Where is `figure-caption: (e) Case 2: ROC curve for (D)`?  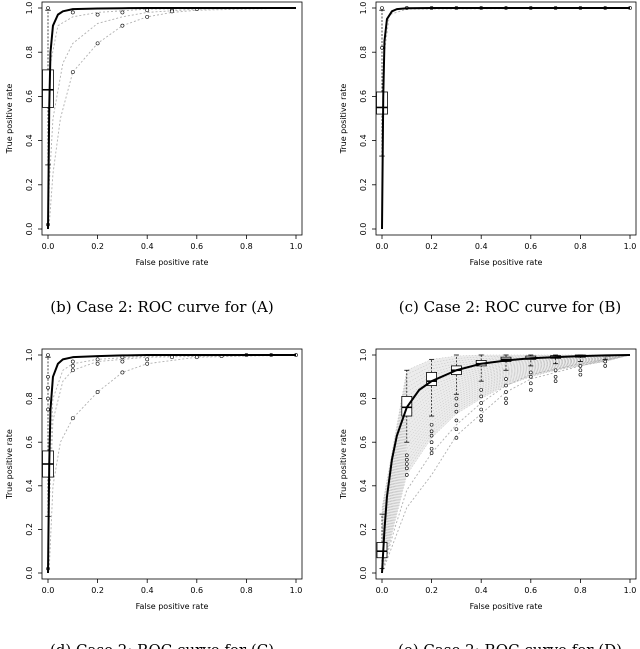
figure-caption: (e) Case 2: ROC curve for (D) is located at coordinates (510, 645).